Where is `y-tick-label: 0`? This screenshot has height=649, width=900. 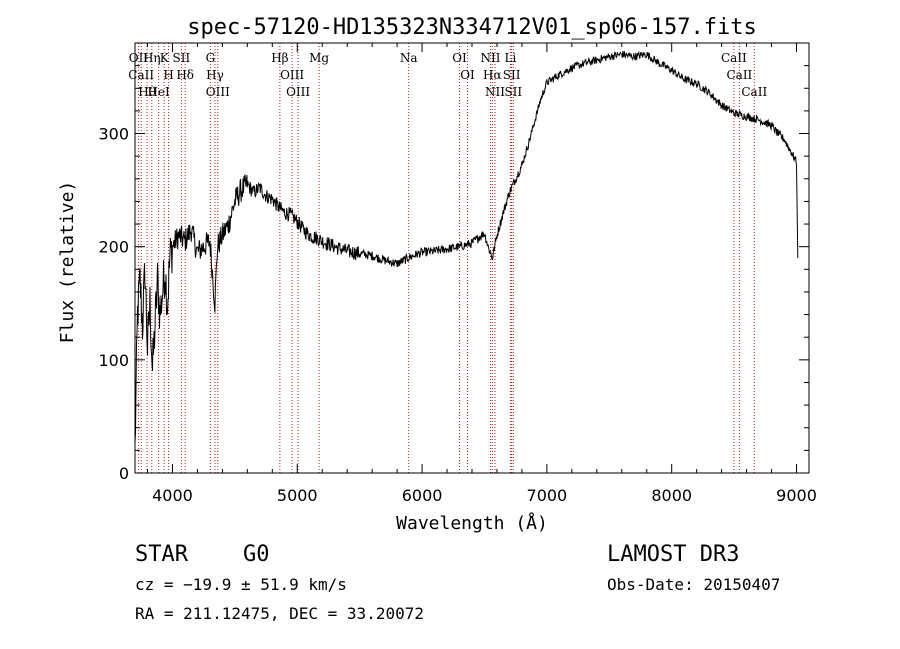 y-tick-label: 0 is located at coordinates (124, 473).